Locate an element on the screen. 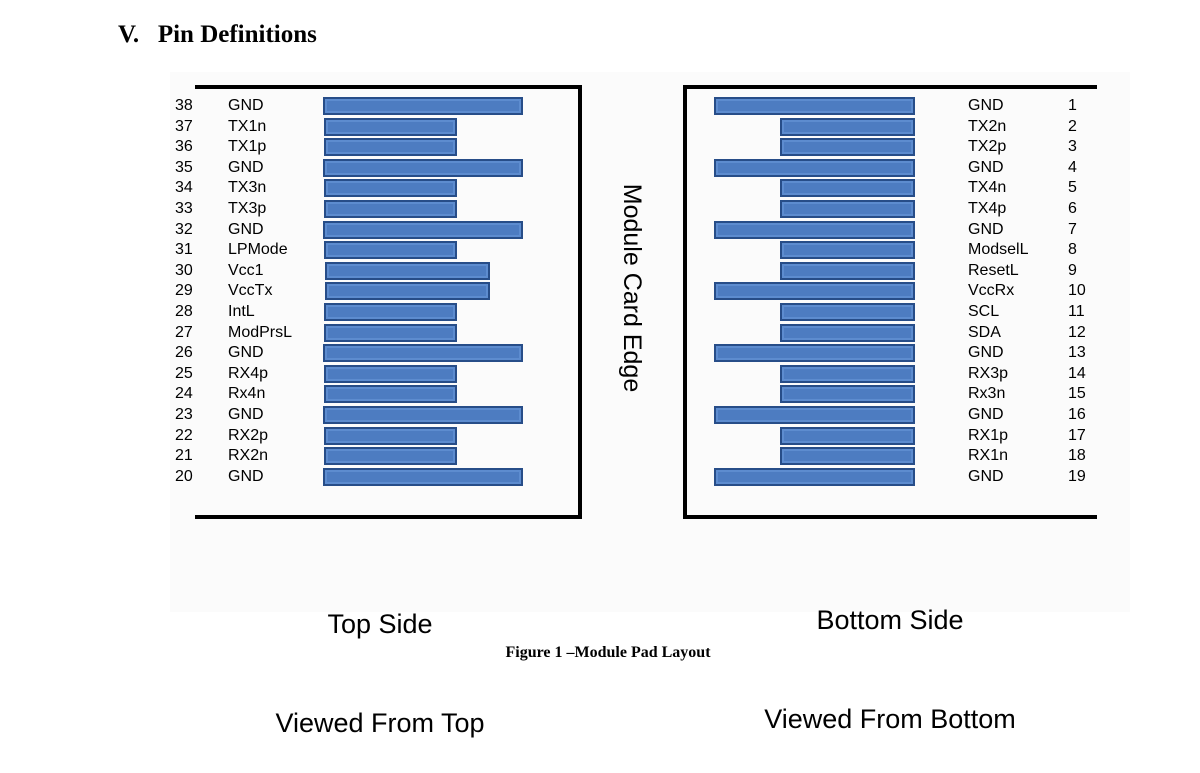 Image resolution: width=1200 pixels, height=773 pixels. bottom-side-pin-number: 13 is located at coordinates (1077, 353).